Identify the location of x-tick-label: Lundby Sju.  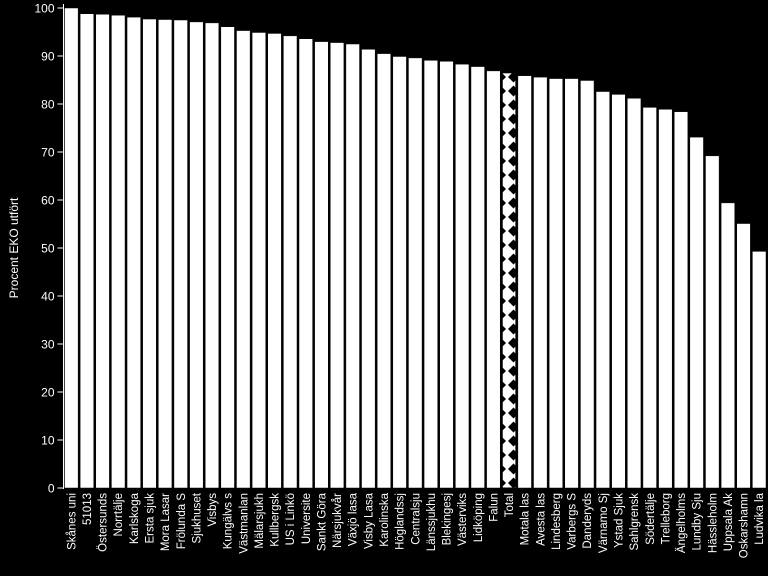
(698, 522).